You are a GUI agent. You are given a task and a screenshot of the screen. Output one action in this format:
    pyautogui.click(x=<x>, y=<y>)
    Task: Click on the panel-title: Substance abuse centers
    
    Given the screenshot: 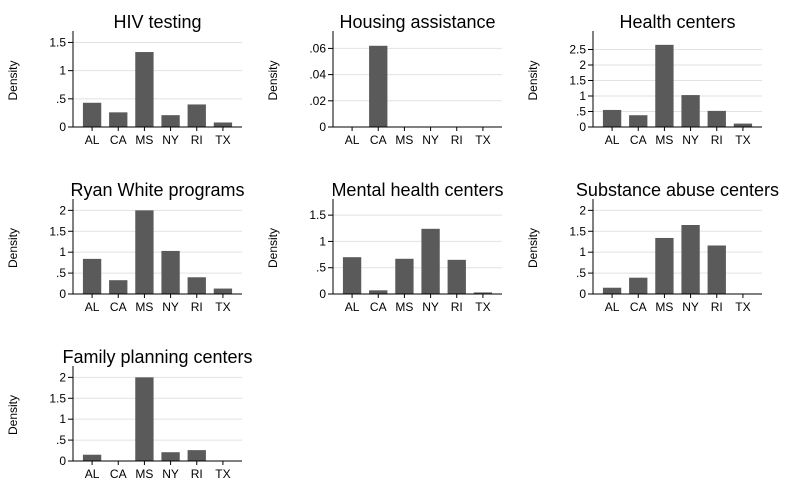 What is the action you would take?
    pyautogui.click(x=677, y=190)
    